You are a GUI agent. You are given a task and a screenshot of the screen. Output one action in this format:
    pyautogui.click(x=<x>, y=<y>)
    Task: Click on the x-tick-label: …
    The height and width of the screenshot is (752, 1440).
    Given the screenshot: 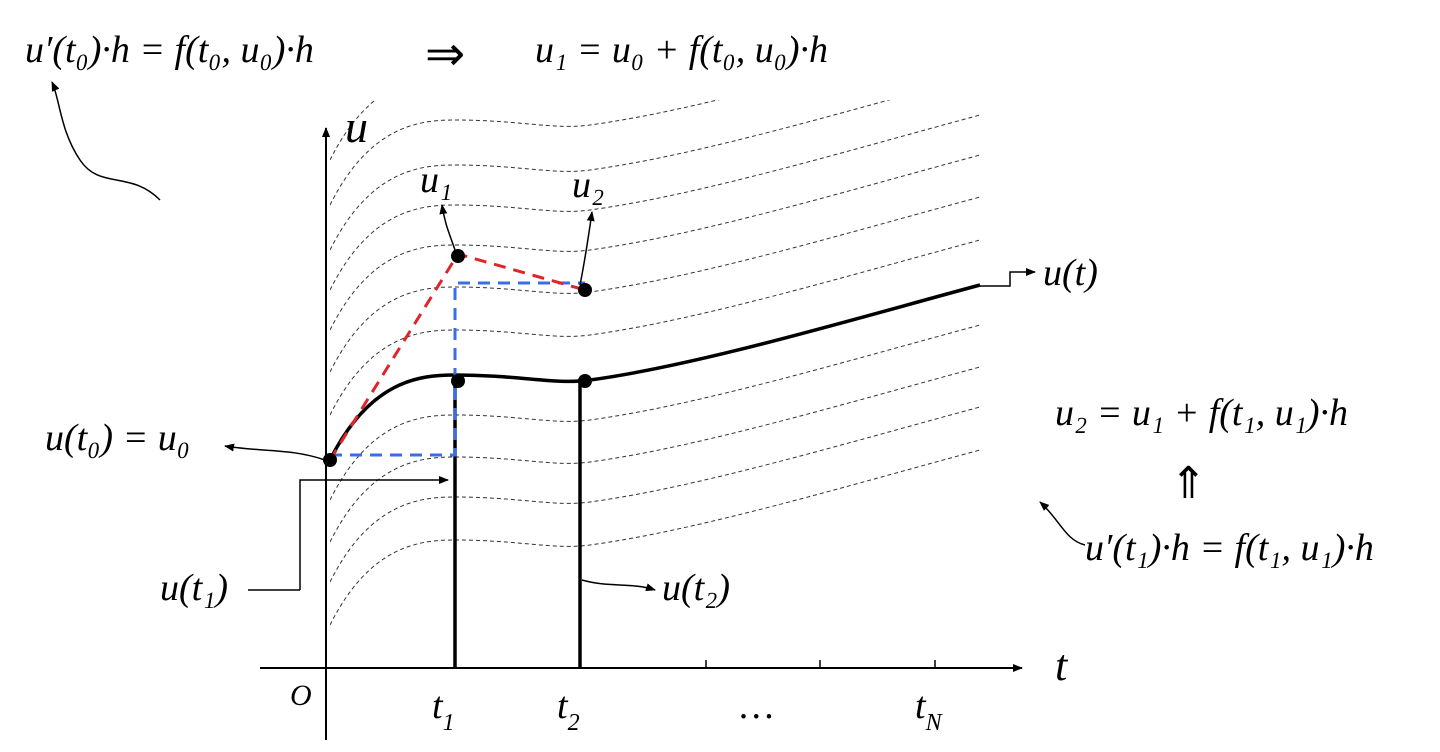 What is the action you would take?
    pyautogui.click(x=757, y=706)
    